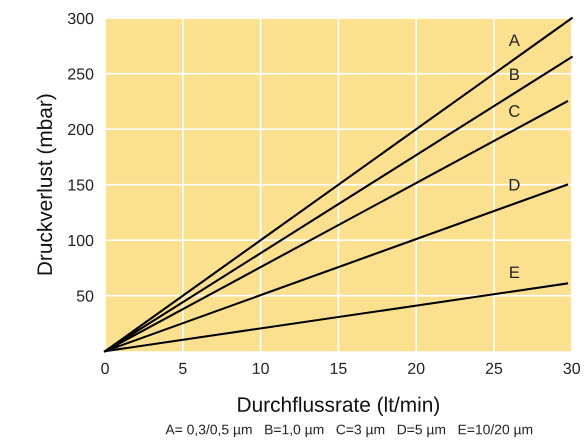  Describe the element at coordinates (494, 368) in the screenshot. I see `x-tick-label: 25` at that location.